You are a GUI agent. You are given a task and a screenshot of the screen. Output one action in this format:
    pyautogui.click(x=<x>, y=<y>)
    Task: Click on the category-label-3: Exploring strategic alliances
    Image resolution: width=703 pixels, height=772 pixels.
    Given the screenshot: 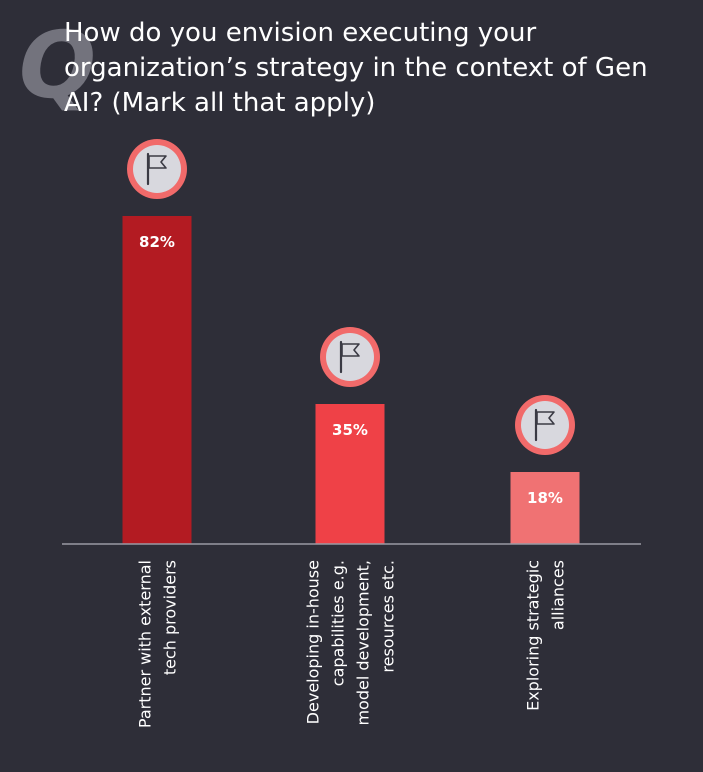 What is the action you would take?
    pyautogui.click(x=546, y=635)
    